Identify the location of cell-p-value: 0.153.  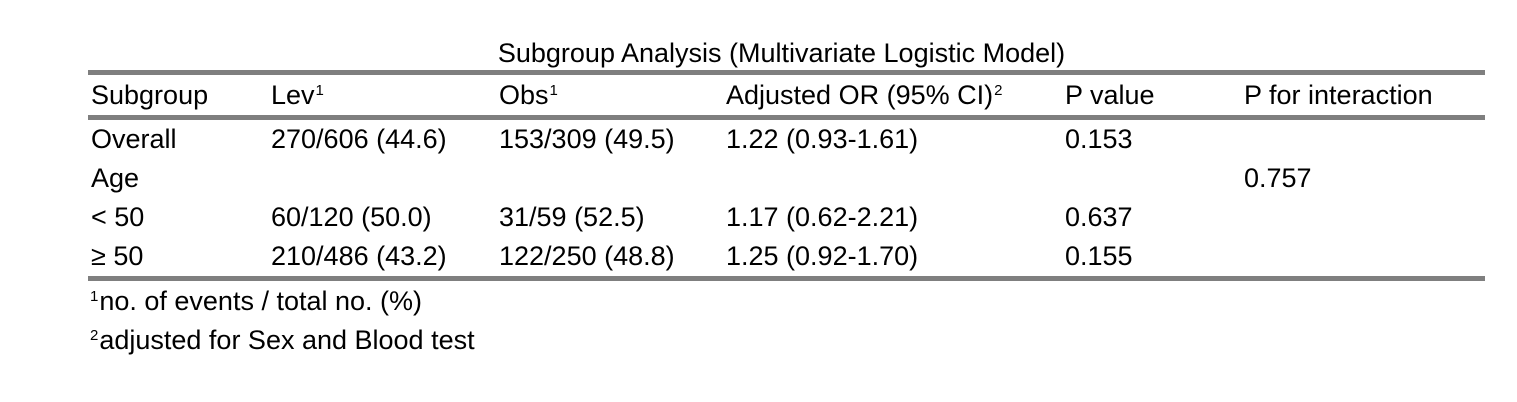
(1099, 139).